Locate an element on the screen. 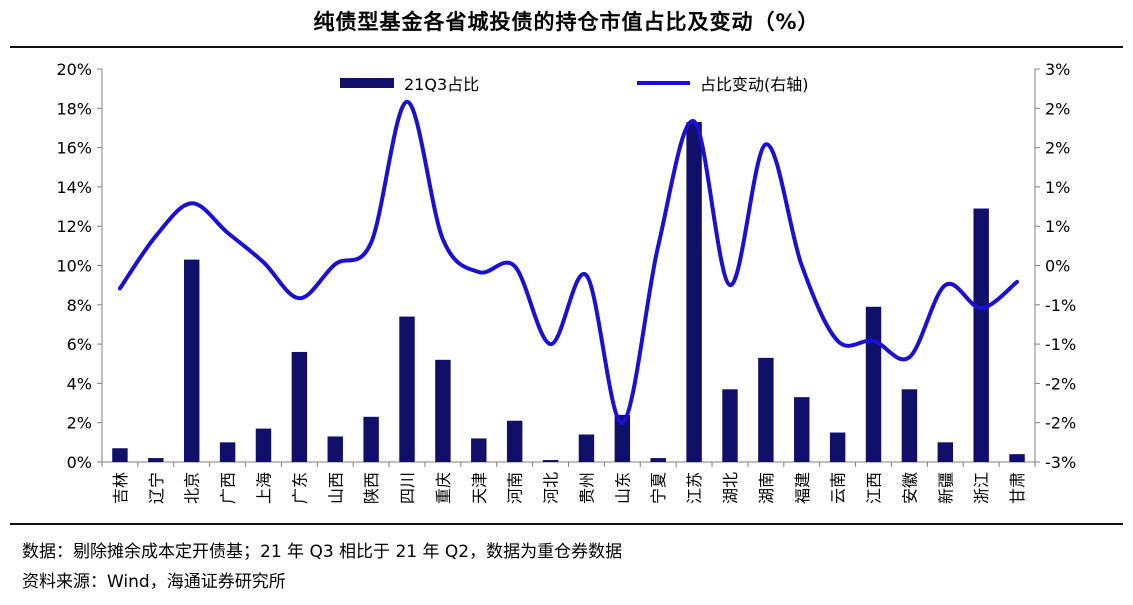 This screenshot has height=605, width=1133. x-tick-label: 四川 is located at coordinates (407, 488).